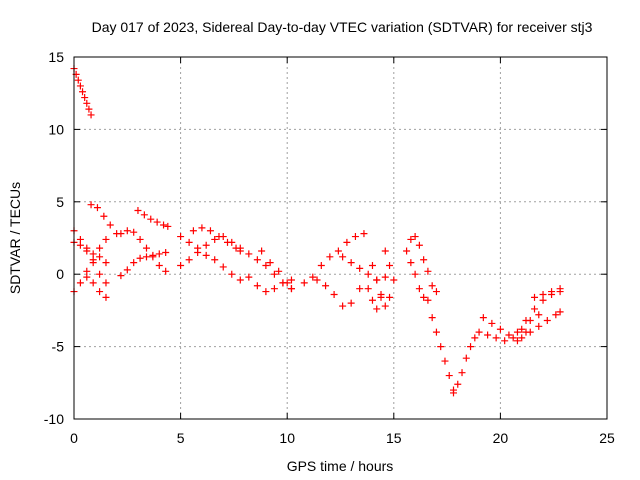  Describe the element at coordinates (381, 286) in the screenshot. I see `series-track-s` at that location.